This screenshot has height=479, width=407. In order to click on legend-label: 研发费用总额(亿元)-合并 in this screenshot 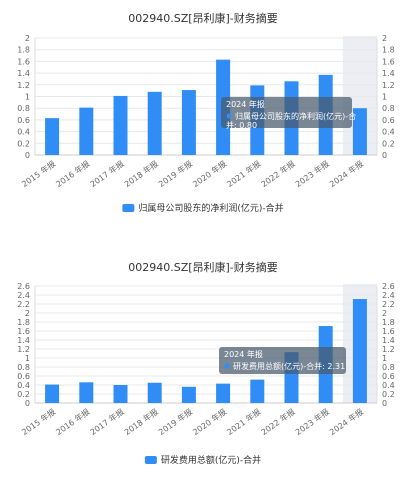, I will do `click(211, 460)`.